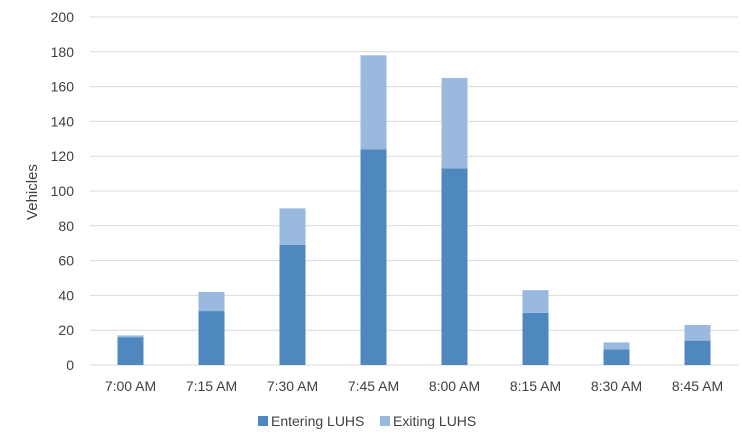 This screenshot has width=742, height=438. I want to click on y-axis-ticks: 0 20 40 60 80 100 120 140 160 180 200, so click(63, 191).